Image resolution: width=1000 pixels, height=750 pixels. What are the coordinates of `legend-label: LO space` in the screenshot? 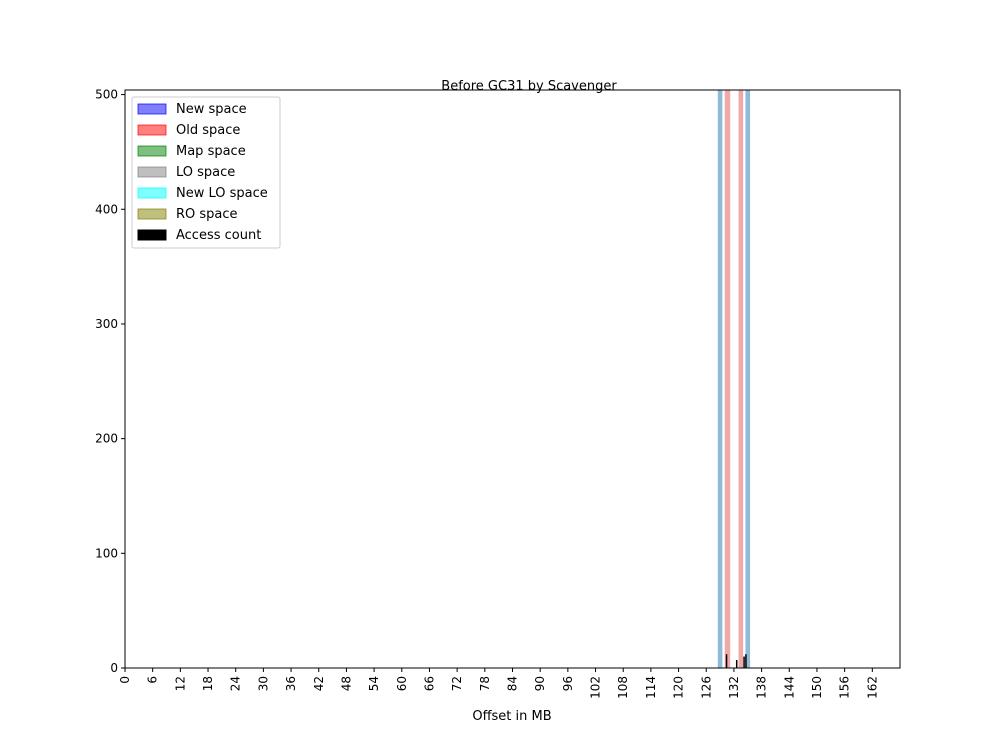 It's located at (205, 172).